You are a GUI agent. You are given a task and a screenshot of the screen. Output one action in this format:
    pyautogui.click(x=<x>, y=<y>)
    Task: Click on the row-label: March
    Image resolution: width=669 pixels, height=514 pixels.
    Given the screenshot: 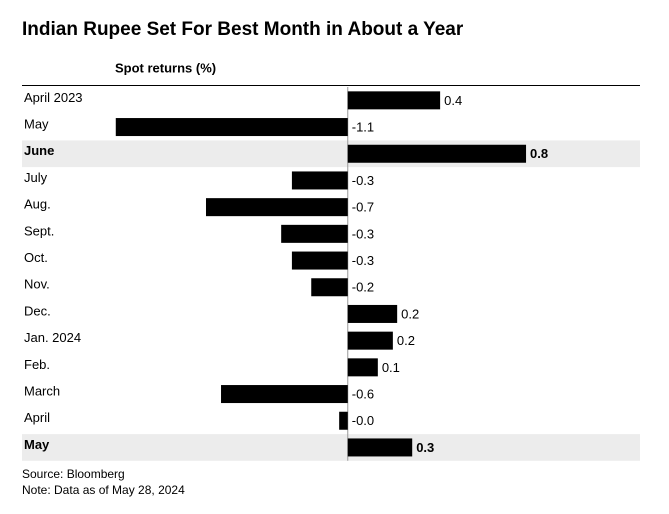 What is the action you would take?
    pyautogui.click(x=42, y=390)
    